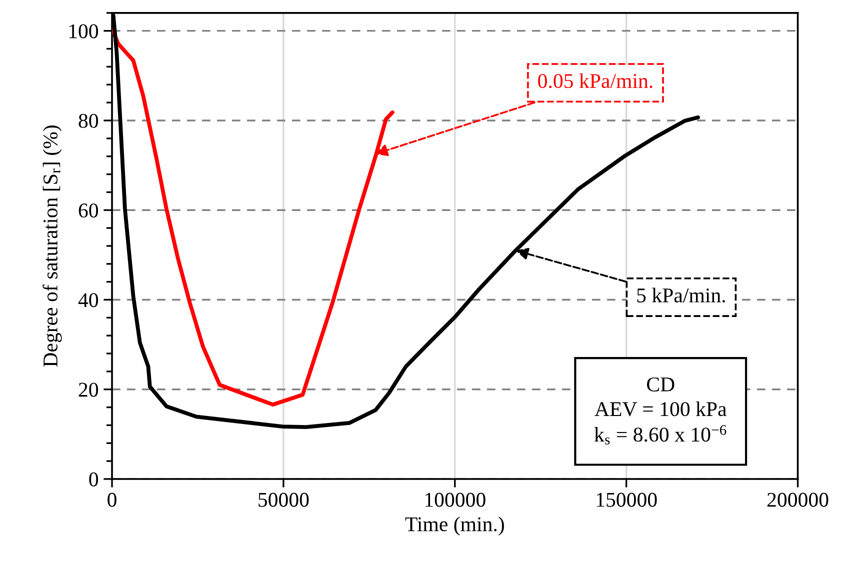  Describe the element at coordinates (660, 410) in the screenshot. I see `annotation: CD AEV = 100 kPa k$_{s}$ = 8.60 x 10$^{−6}$` at that location.